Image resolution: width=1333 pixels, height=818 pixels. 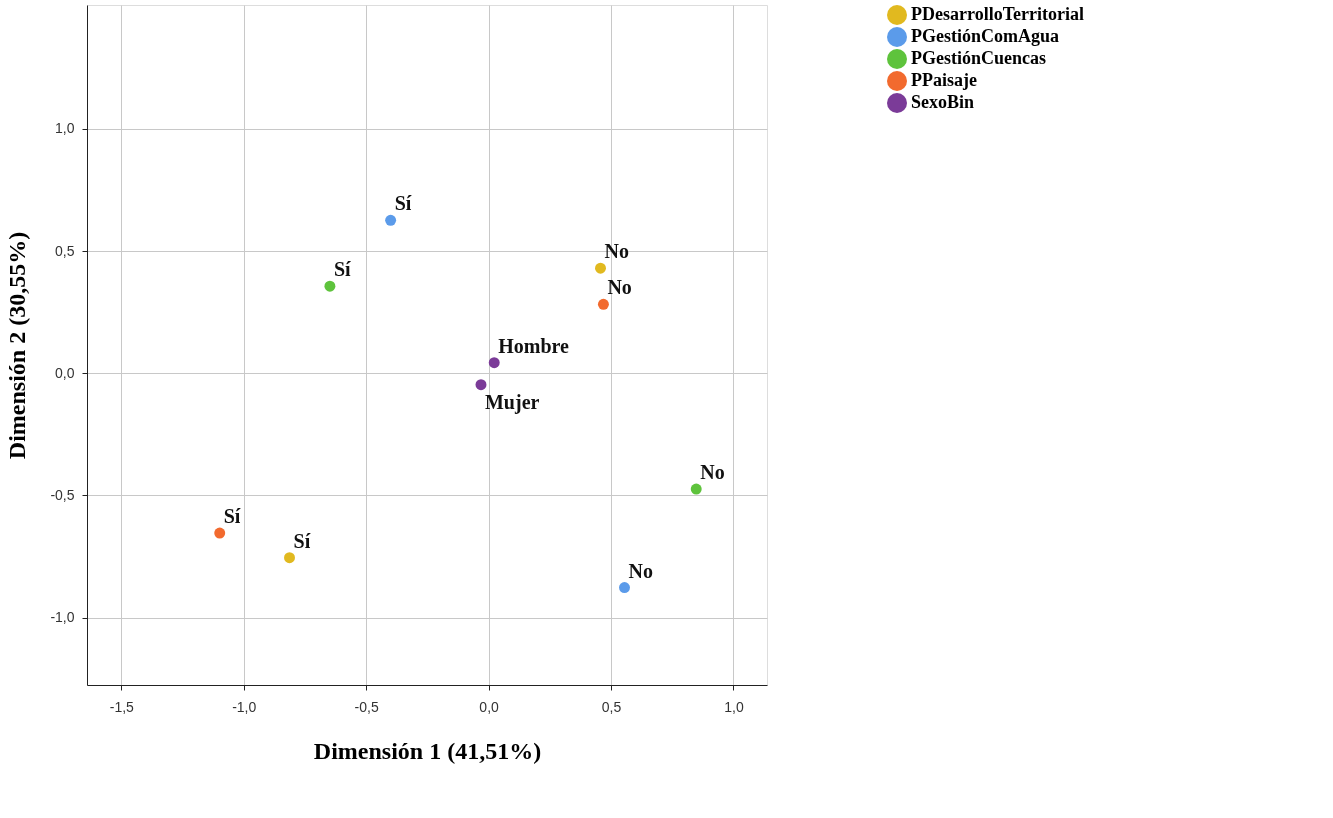 What do you see at coordinates (62, 617) in the screenshot?
I see `y-tick-label: -1,0` at bounding box center [62, 617].